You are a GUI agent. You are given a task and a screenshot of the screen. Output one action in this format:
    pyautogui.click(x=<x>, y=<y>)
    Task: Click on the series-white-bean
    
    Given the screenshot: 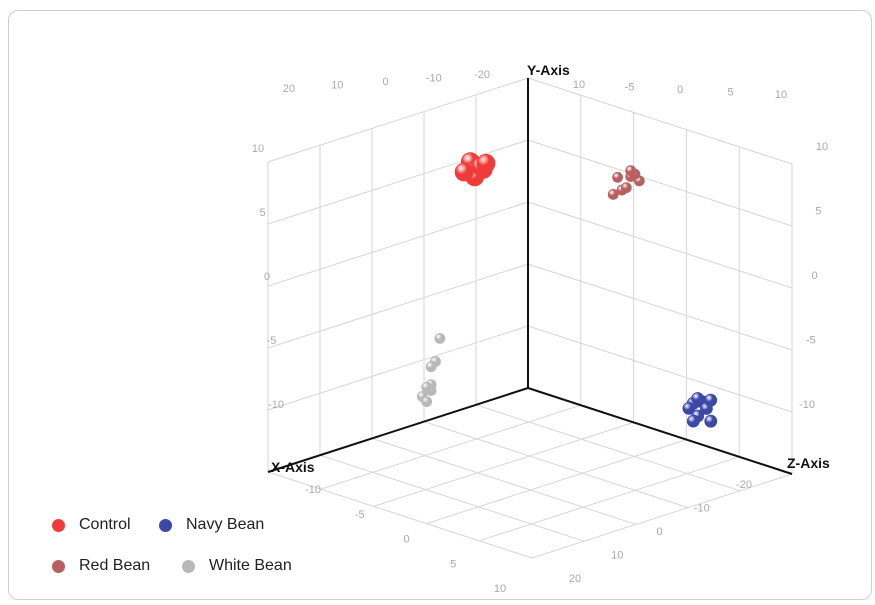 What is the action you would take?
    pyautogui.click(x=431, y=370)
    